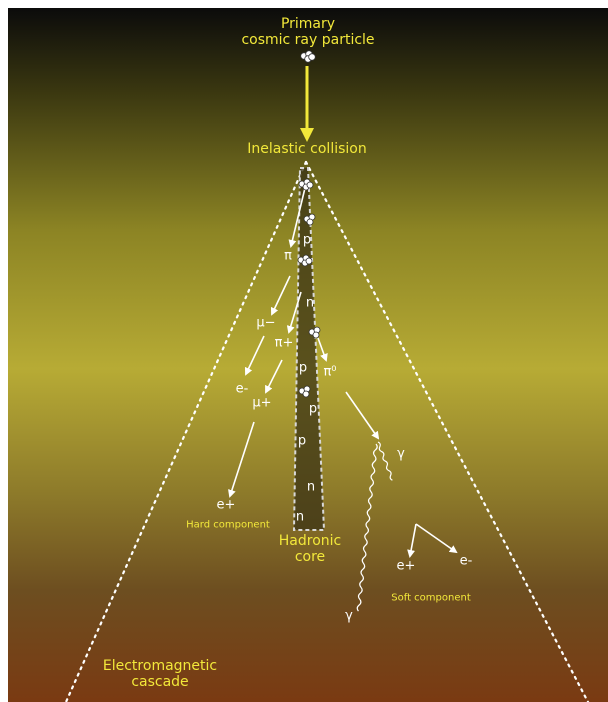 Image resolution: width=608 pixels, height=702 pixels. I want to click on e-minus-label: e-, so click(242, 389).